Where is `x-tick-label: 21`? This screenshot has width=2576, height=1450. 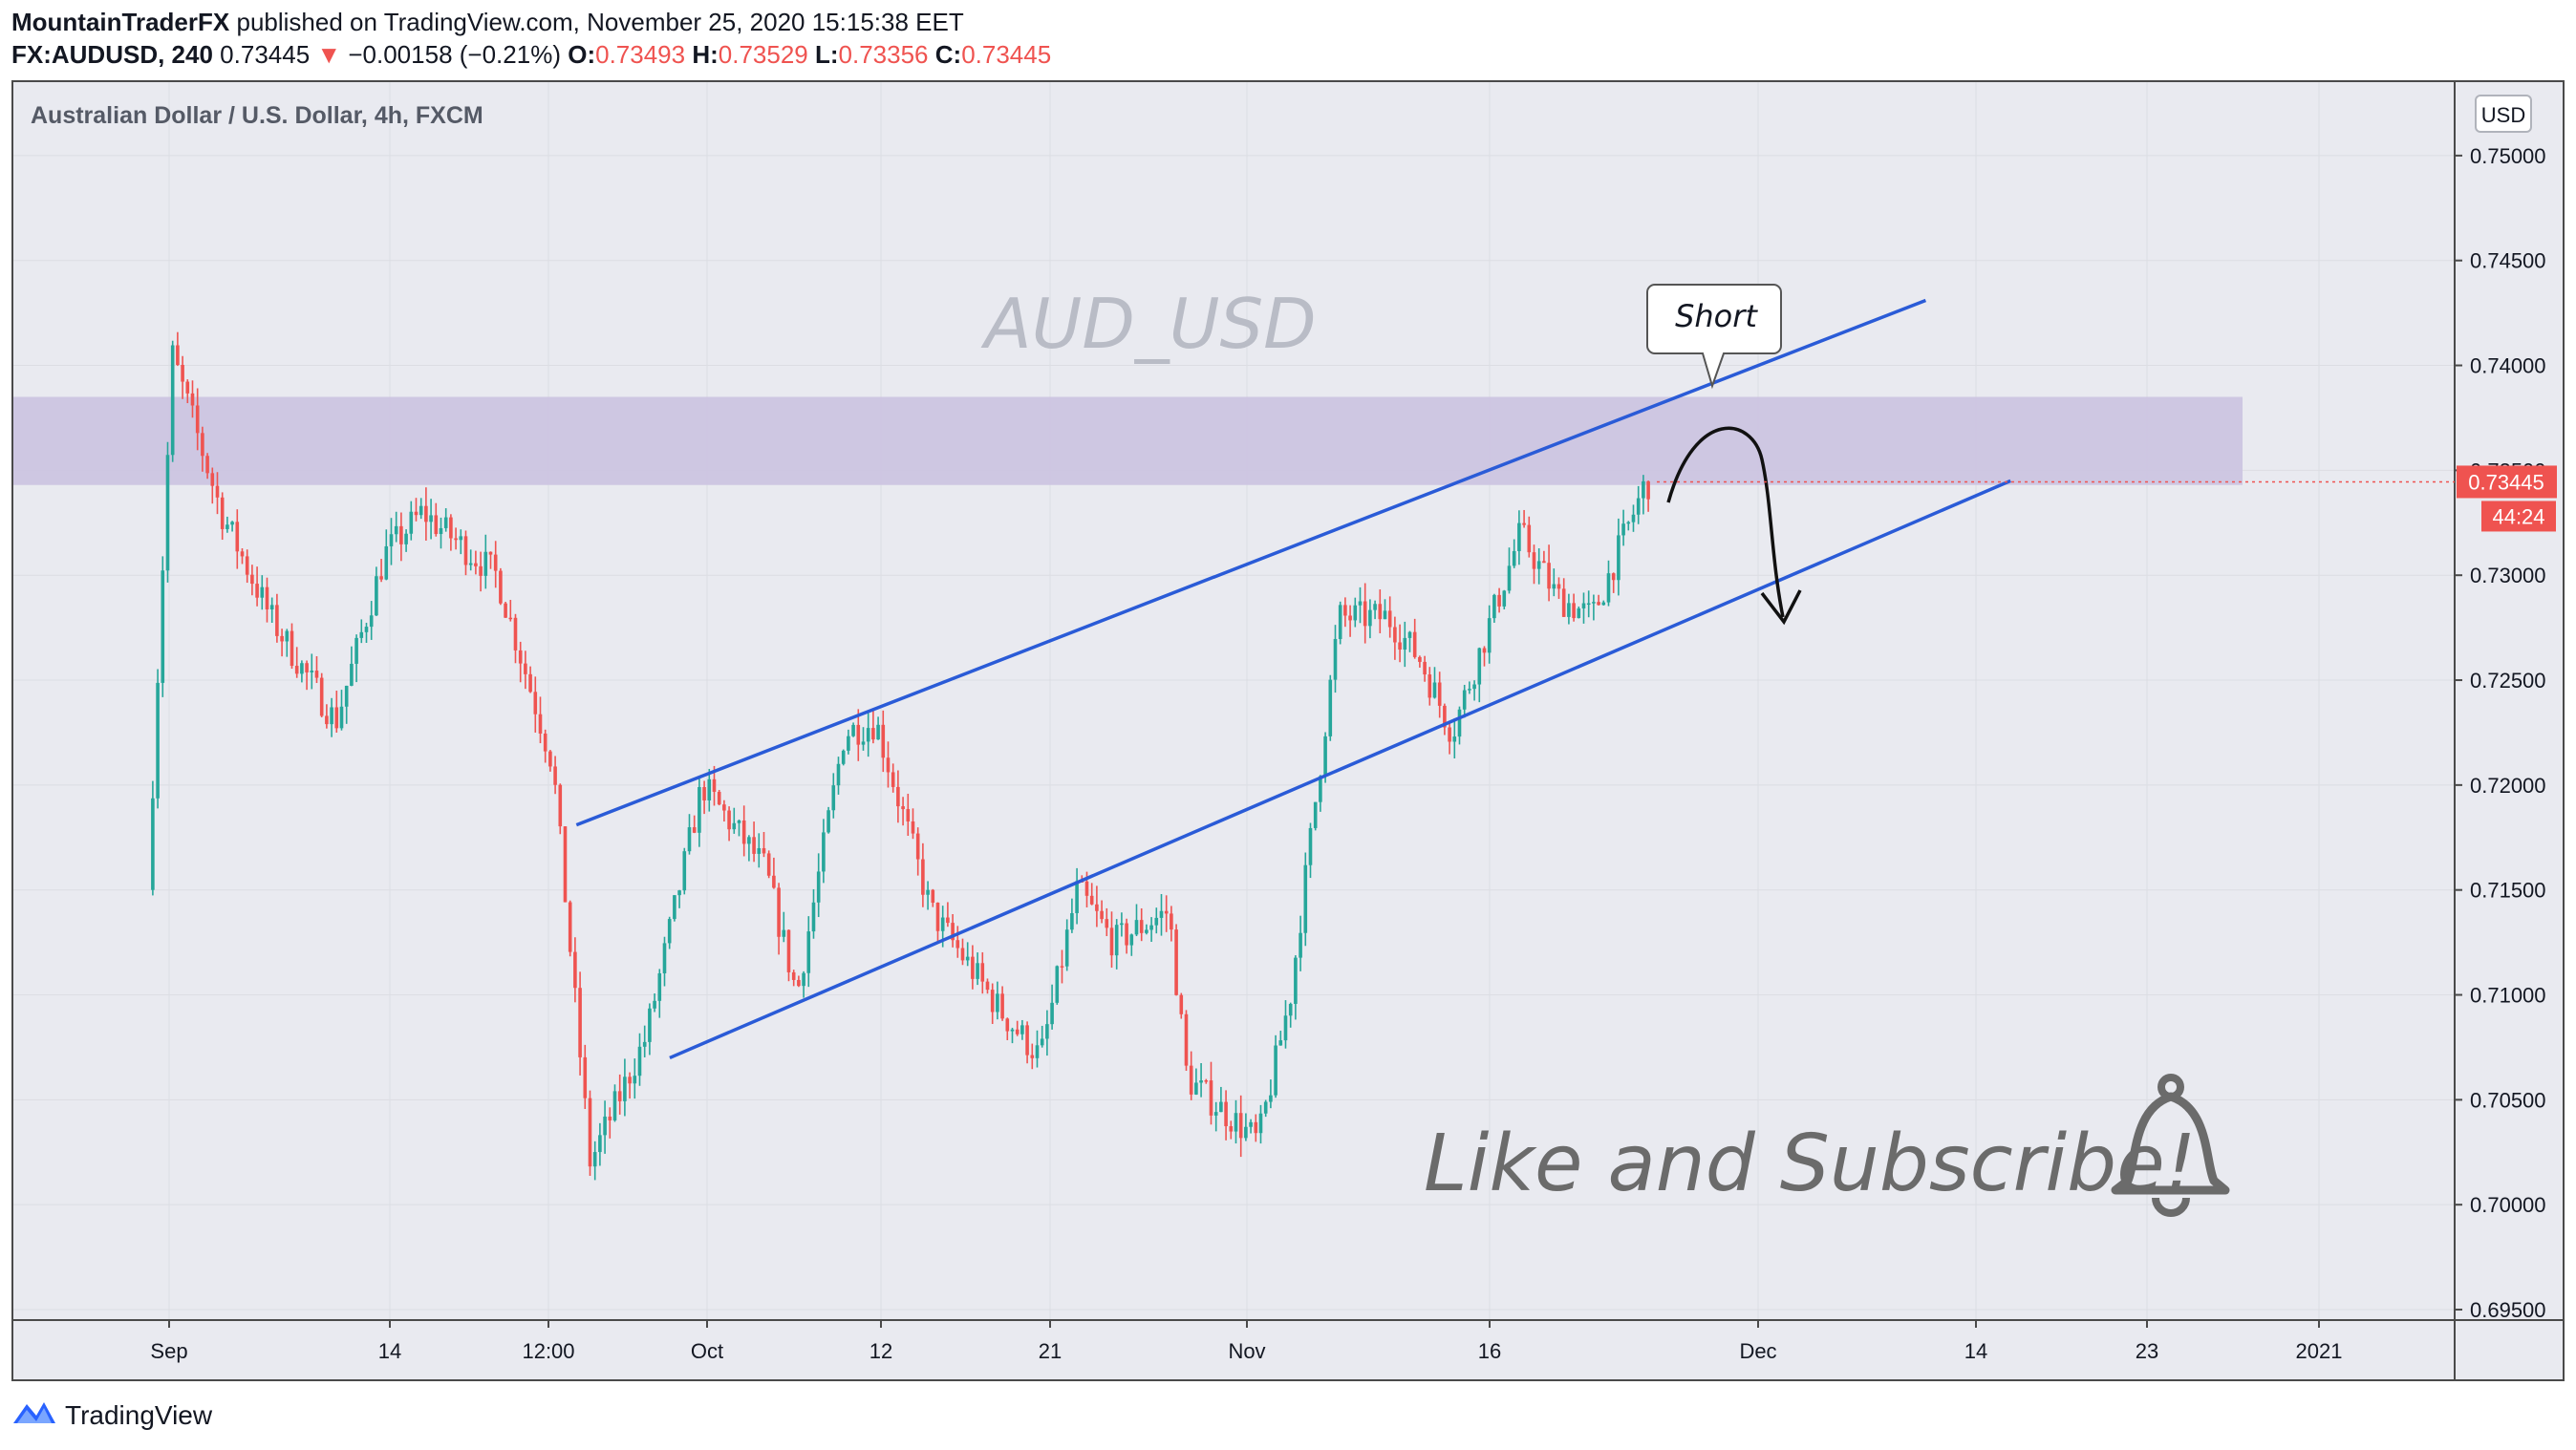
x-tick-label: 21 is located at coordinates (1050, 1351).